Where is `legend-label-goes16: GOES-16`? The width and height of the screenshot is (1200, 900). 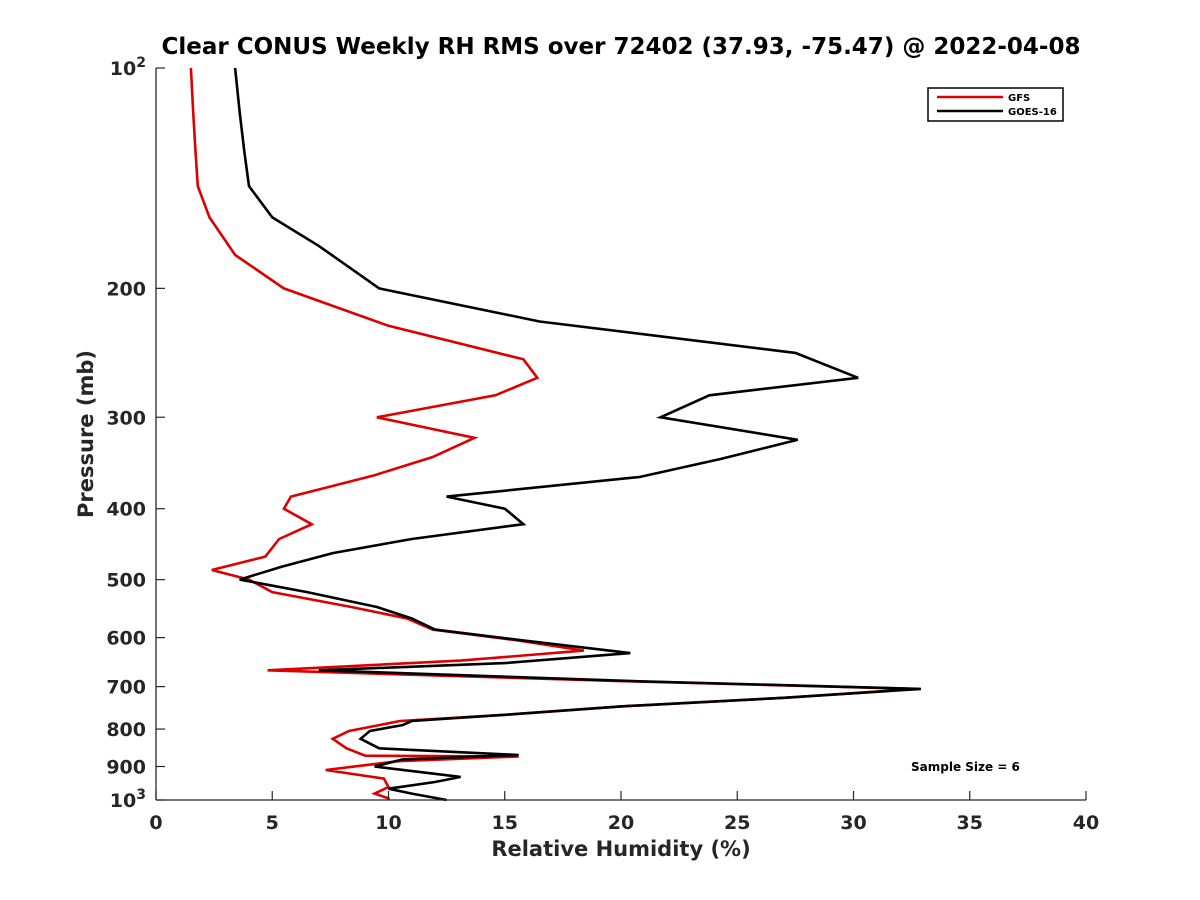 legend-label-goes16: GOES-16 is located at coordinates (1032, 112).